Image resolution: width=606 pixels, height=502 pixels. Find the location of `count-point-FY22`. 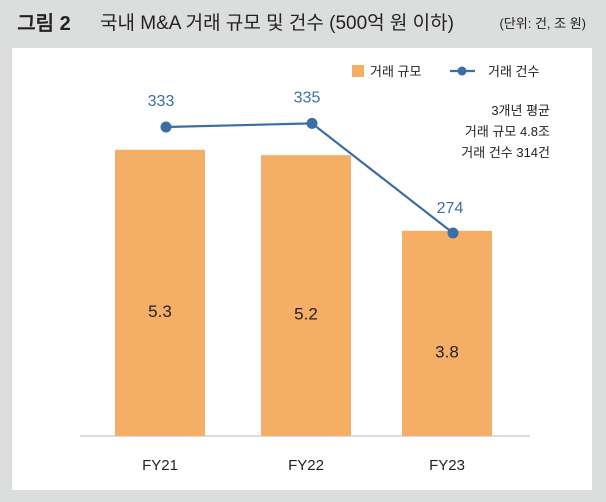

count-point-FY22 is located at coordinates (312, 123).